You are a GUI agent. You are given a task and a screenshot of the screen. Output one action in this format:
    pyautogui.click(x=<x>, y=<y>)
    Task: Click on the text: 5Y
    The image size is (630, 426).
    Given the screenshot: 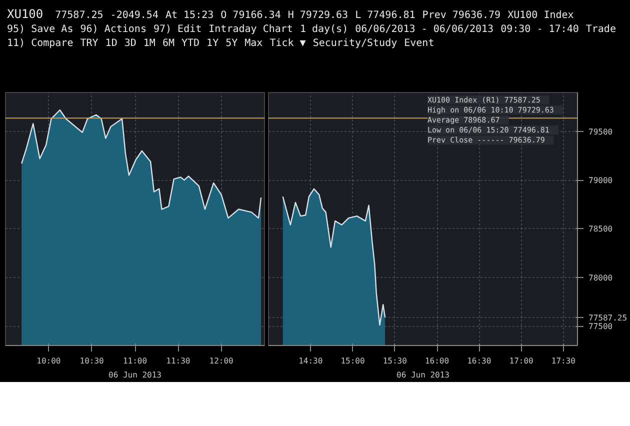 What is the action you would take?
    pyautogui.click(x=232, y=44)
    